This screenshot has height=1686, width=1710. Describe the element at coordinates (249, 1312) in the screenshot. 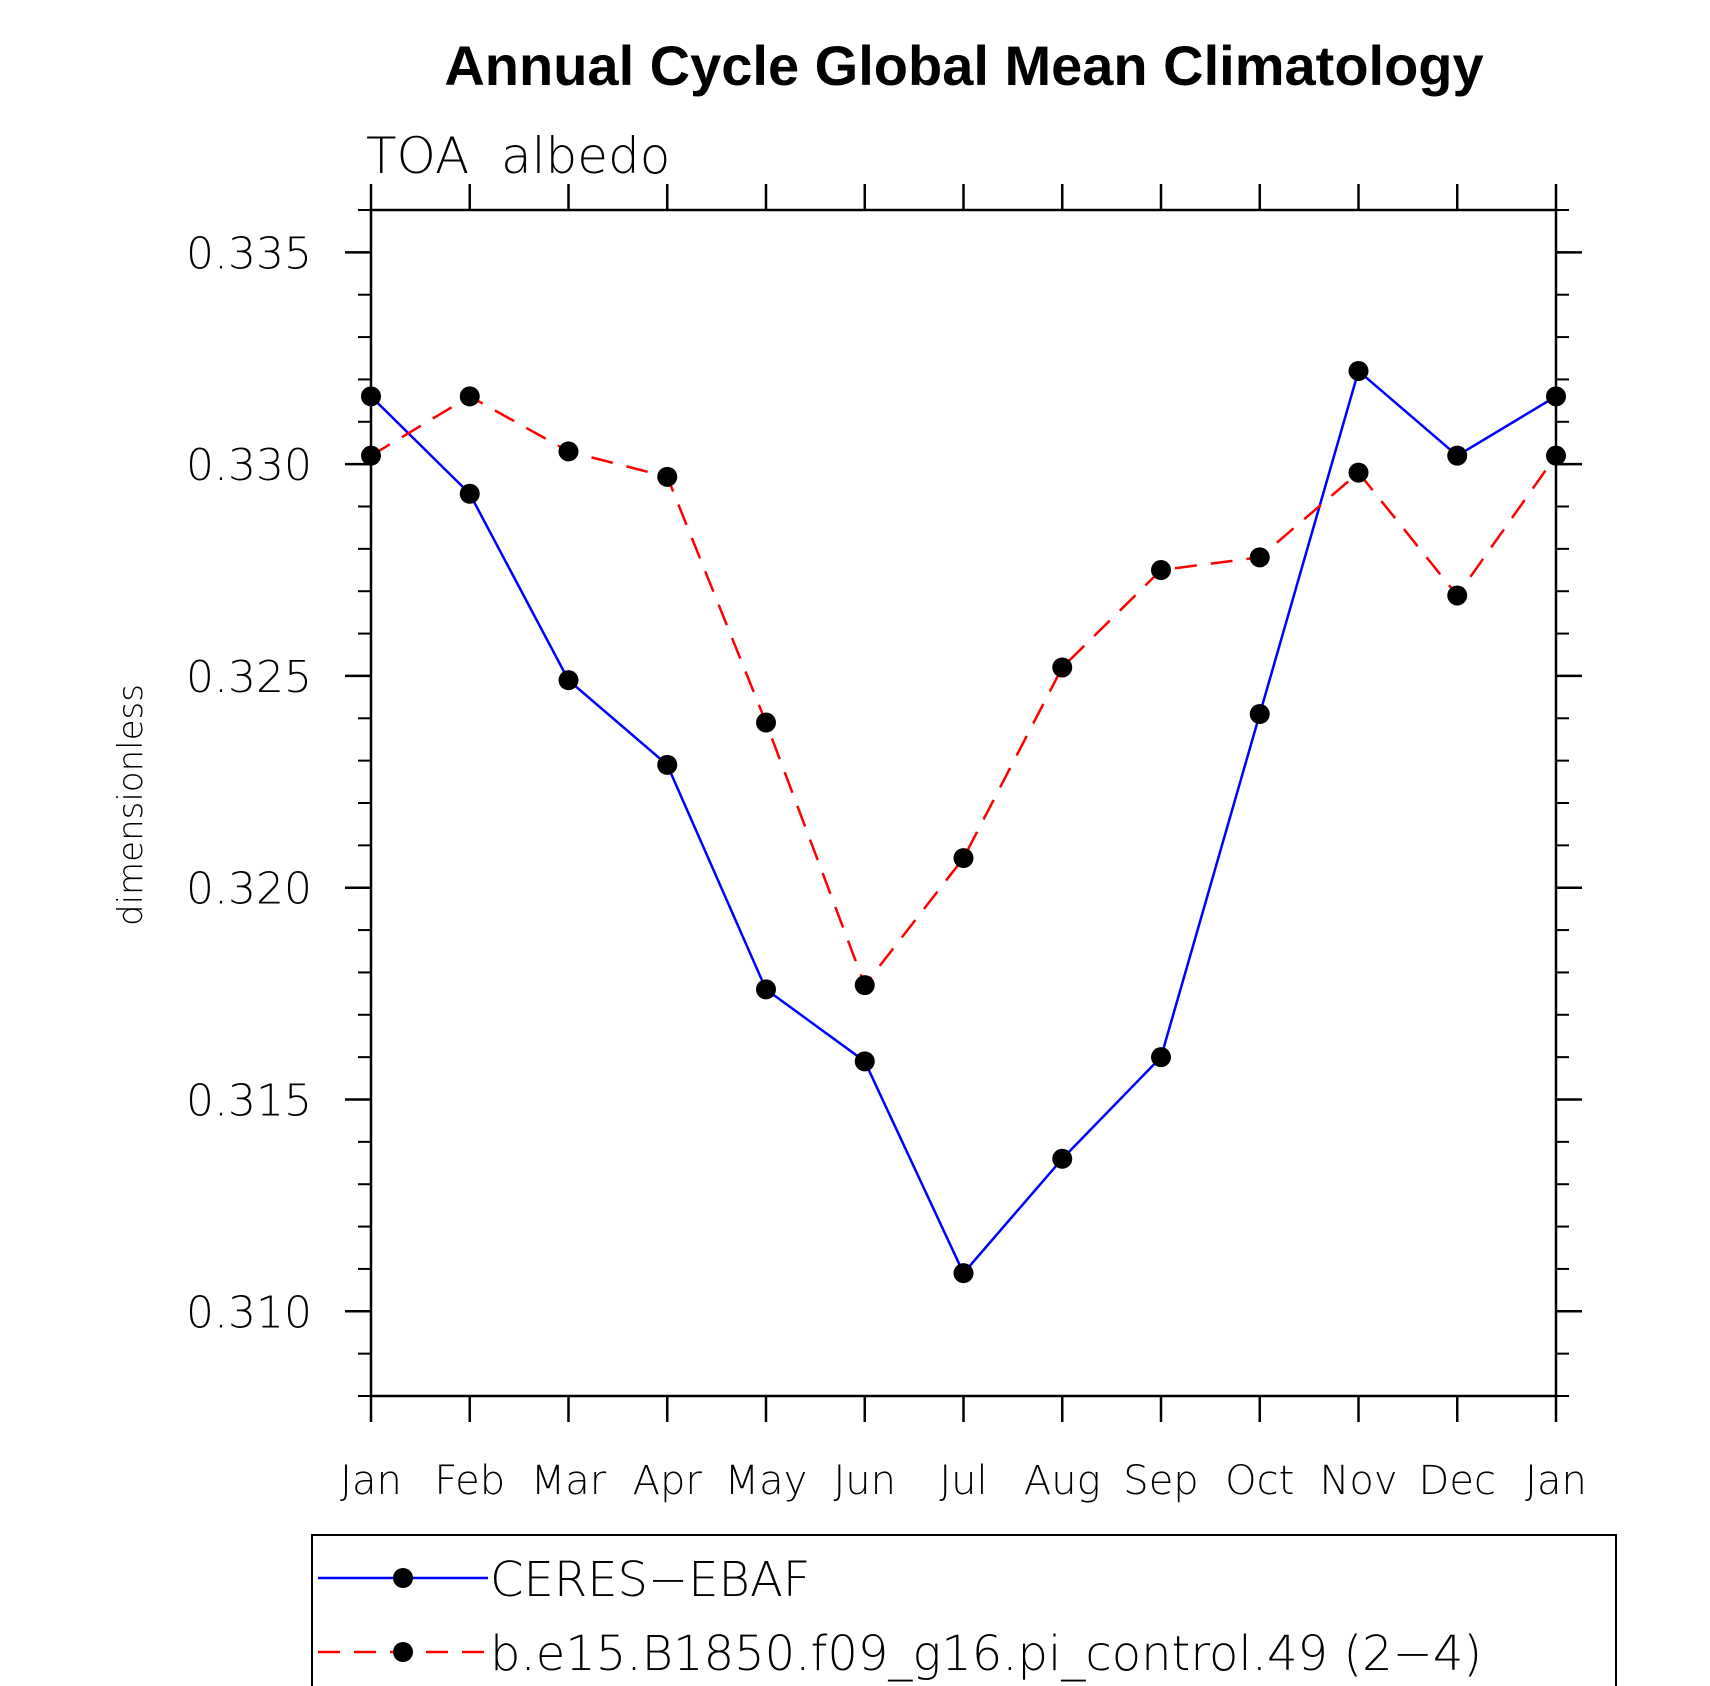

I see `y-tick-label-0: 0.310` at that location.